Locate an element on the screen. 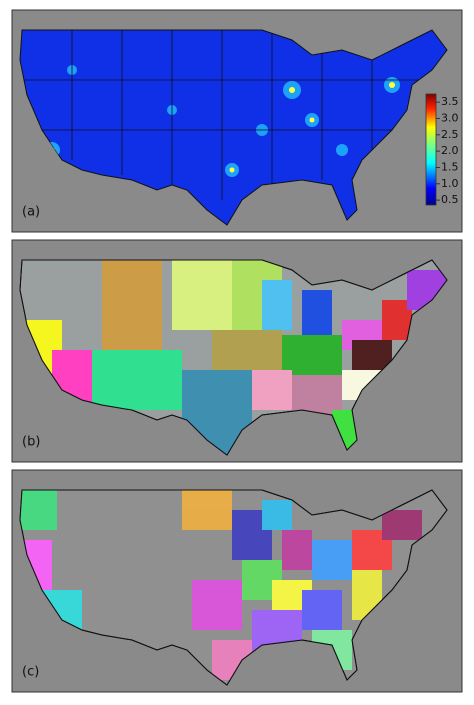  colorbar-tick-label: 3.0 is located at coordinates (450, 117).